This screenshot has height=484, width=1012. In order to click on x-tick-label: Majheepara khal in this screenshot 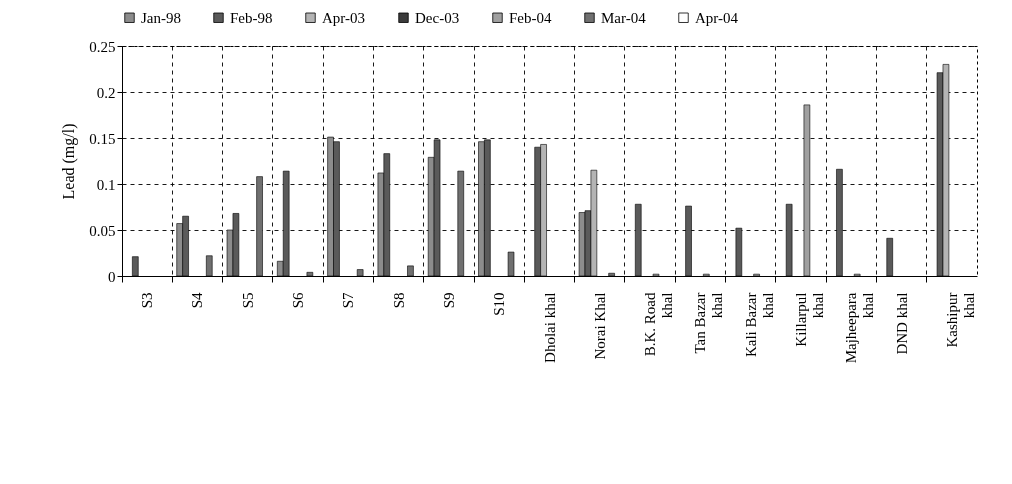, I will do `click(860, 328)`.